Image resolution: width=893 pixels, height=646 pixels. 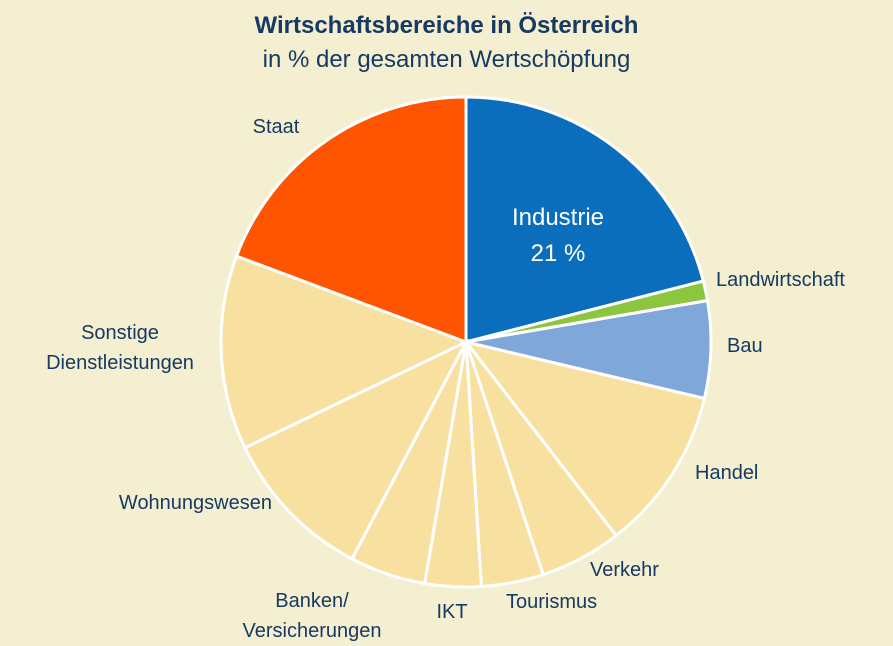 I want to click on slice-label: Landwirtschaft, so click(x=780, y=280).